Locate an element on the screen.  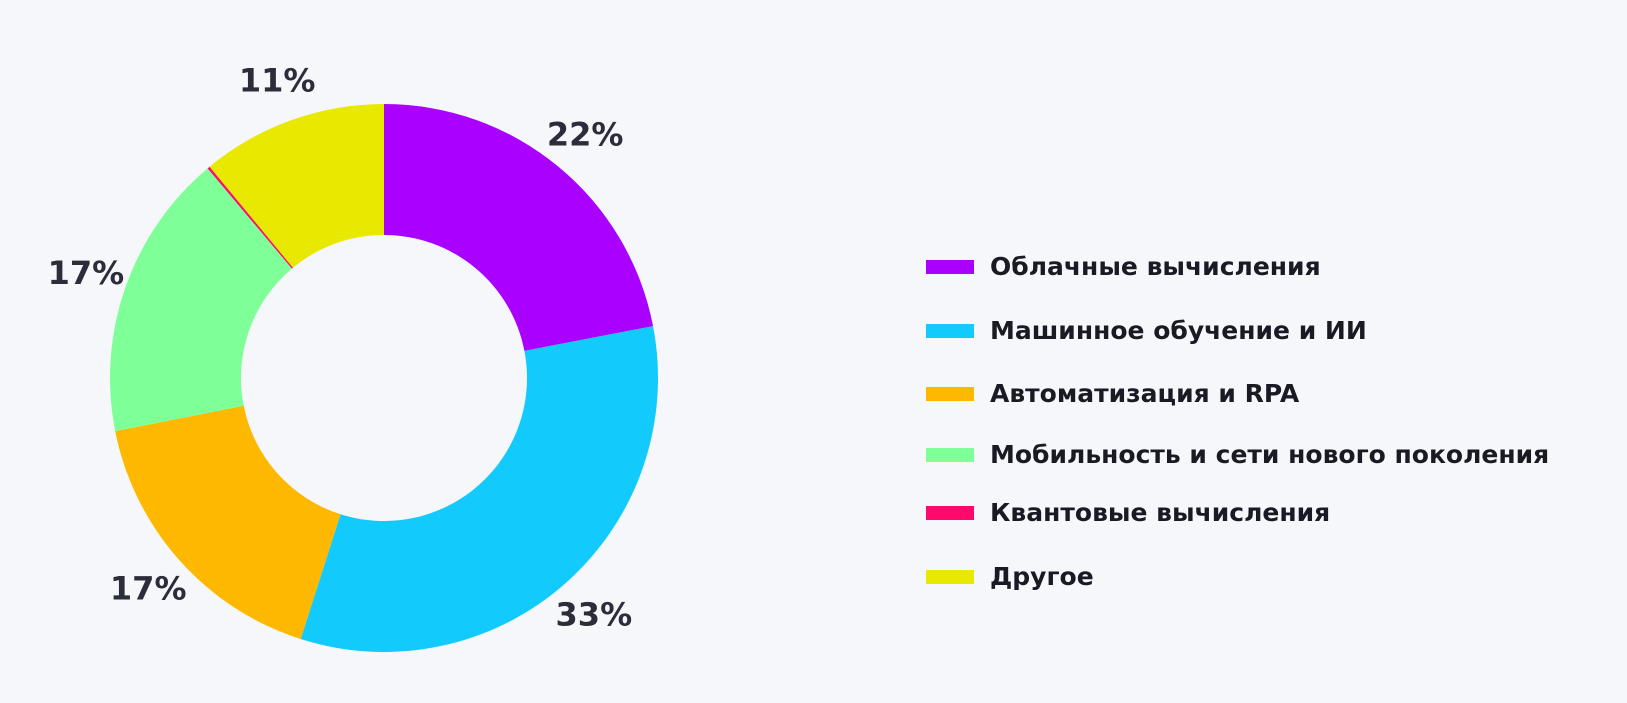
legend-label-automation: Автоматизация и RPA is located at coordinates (1145, 393).